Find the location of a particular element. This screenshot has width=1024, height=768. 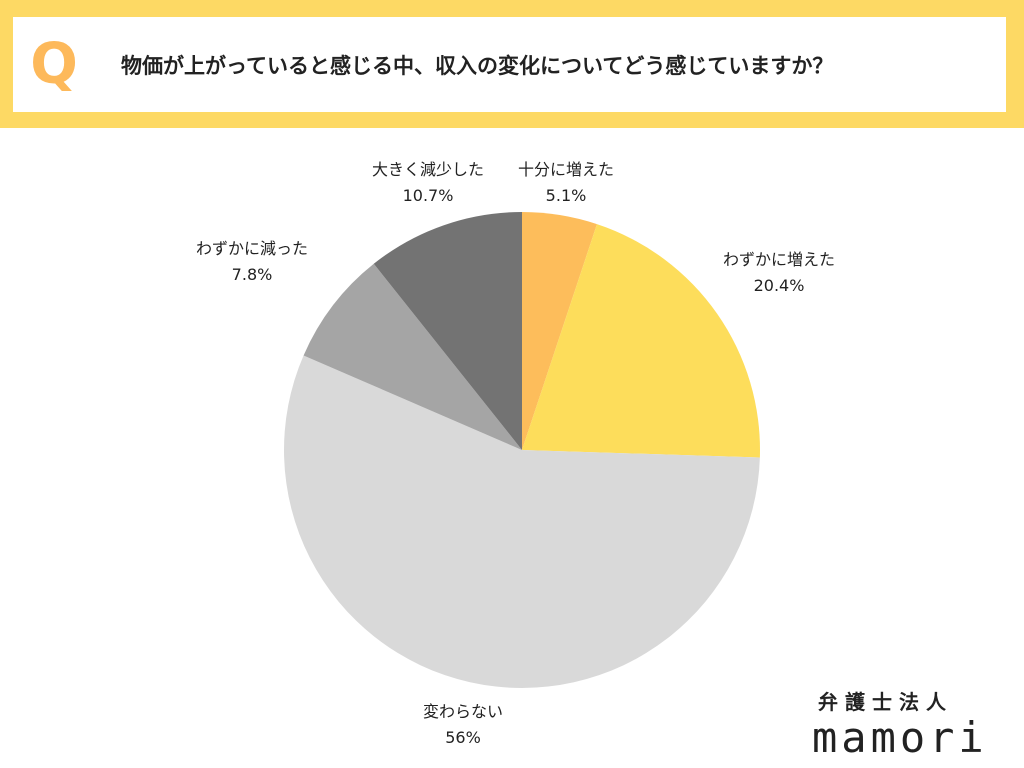

slice-label: 変わらない is located at coordinates (463, 711).